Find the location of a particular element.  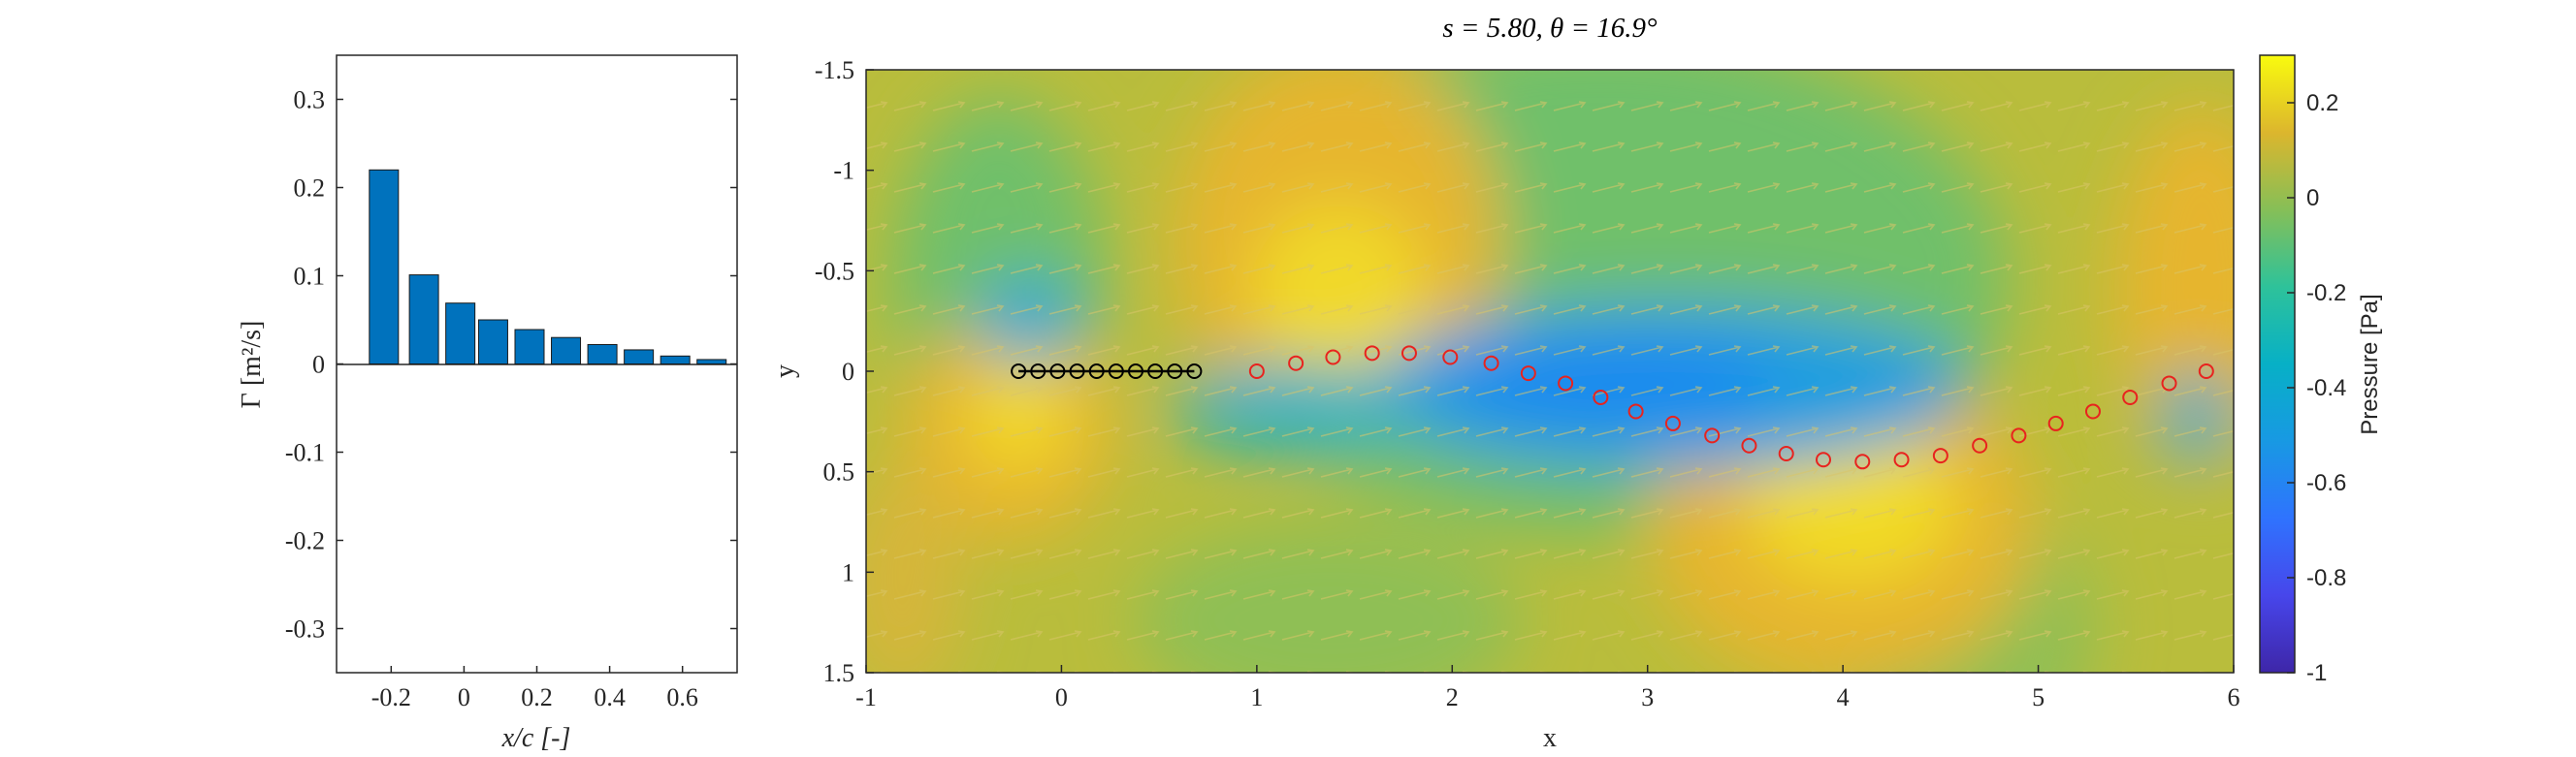

y-tick-label: -0.5 is located at coordinates (834, 271).